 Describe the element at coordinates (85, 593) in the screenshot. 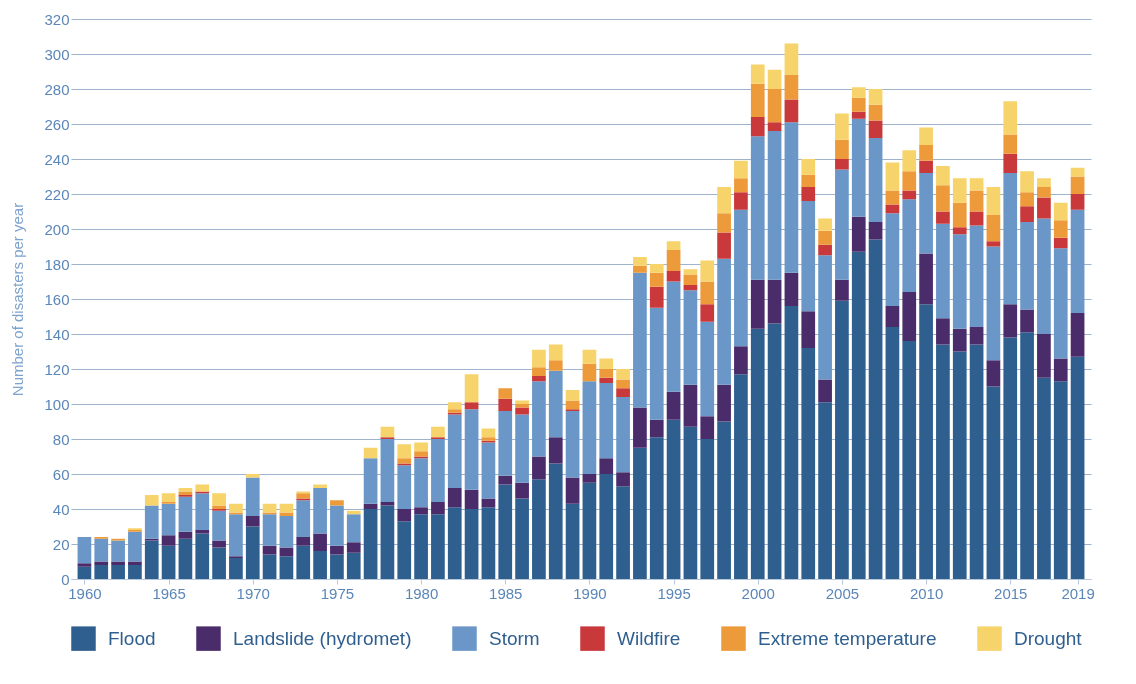

I see `x-tick-label: 1960` at that location.